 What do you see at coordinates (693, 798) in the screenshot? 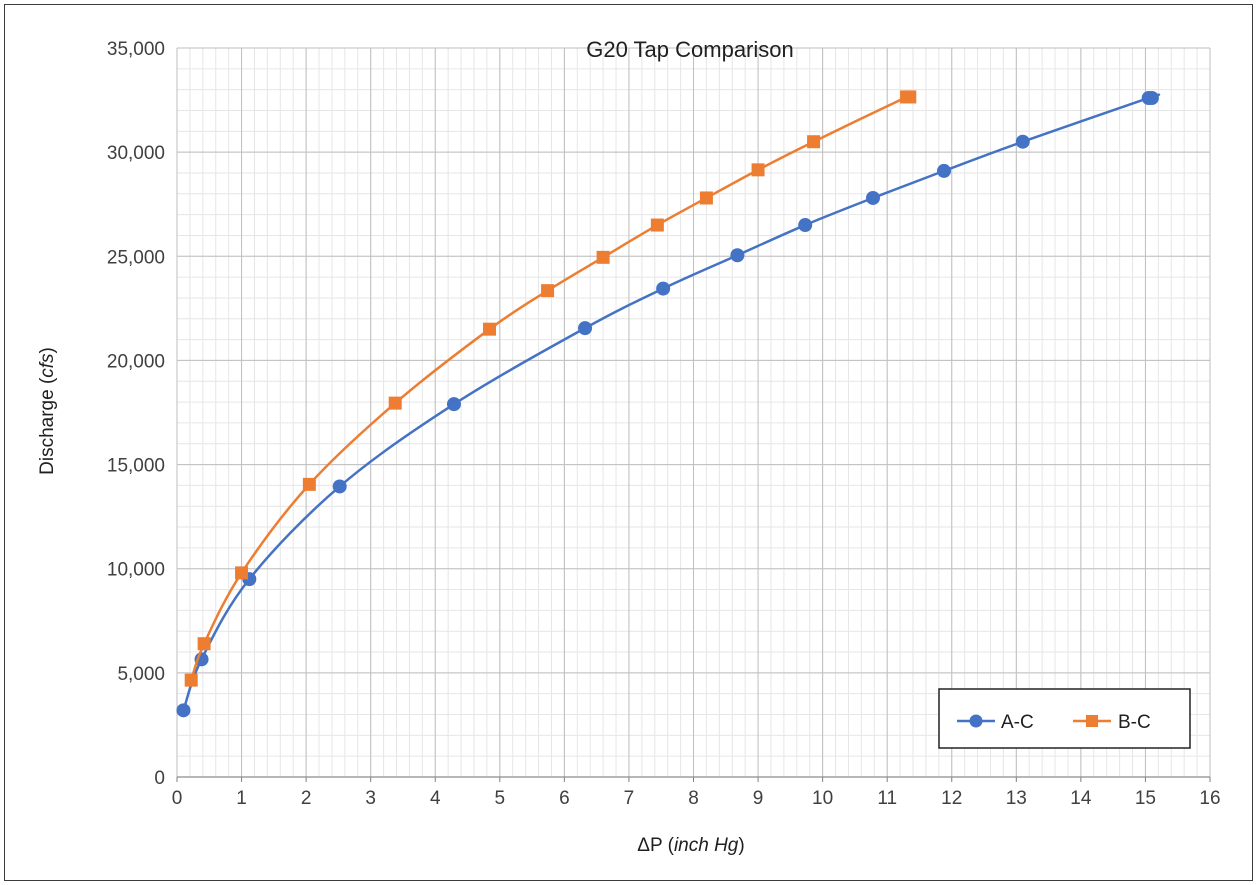
I see `x-tick-label: 8` at bounding box center [693, 798].